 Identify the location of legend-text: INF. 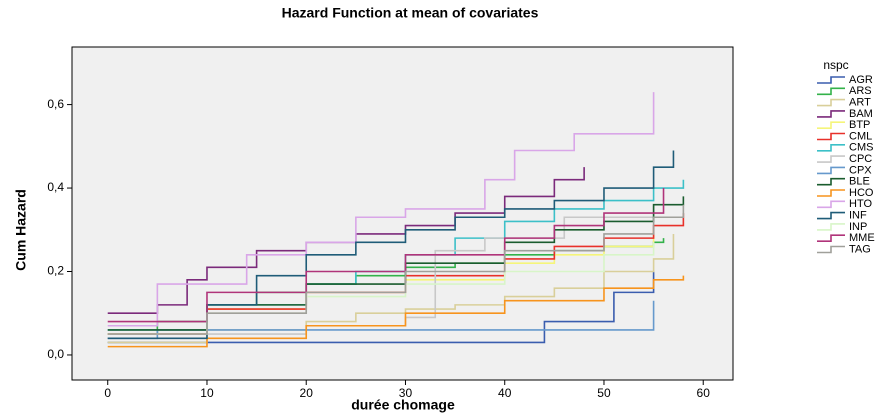
(858, 216).